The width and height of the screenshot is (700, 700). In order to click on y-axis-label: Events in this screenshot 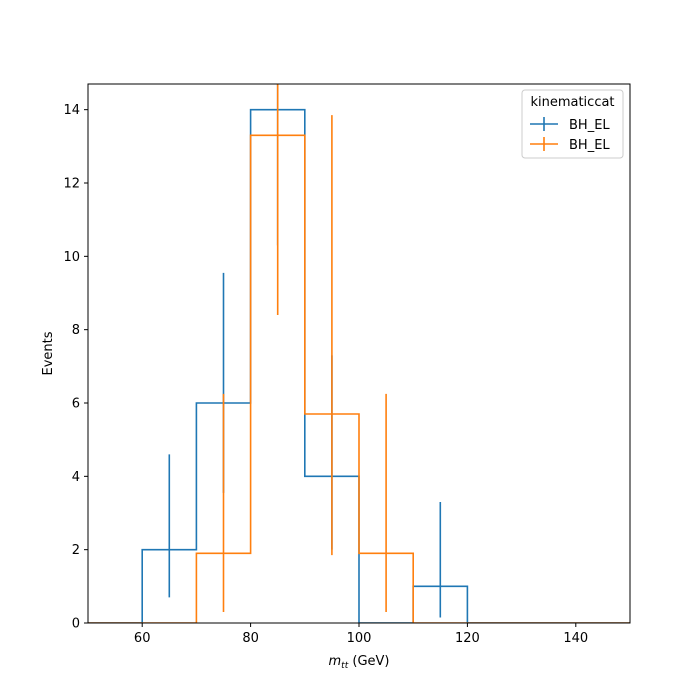, I will do `click(48, 353)`.